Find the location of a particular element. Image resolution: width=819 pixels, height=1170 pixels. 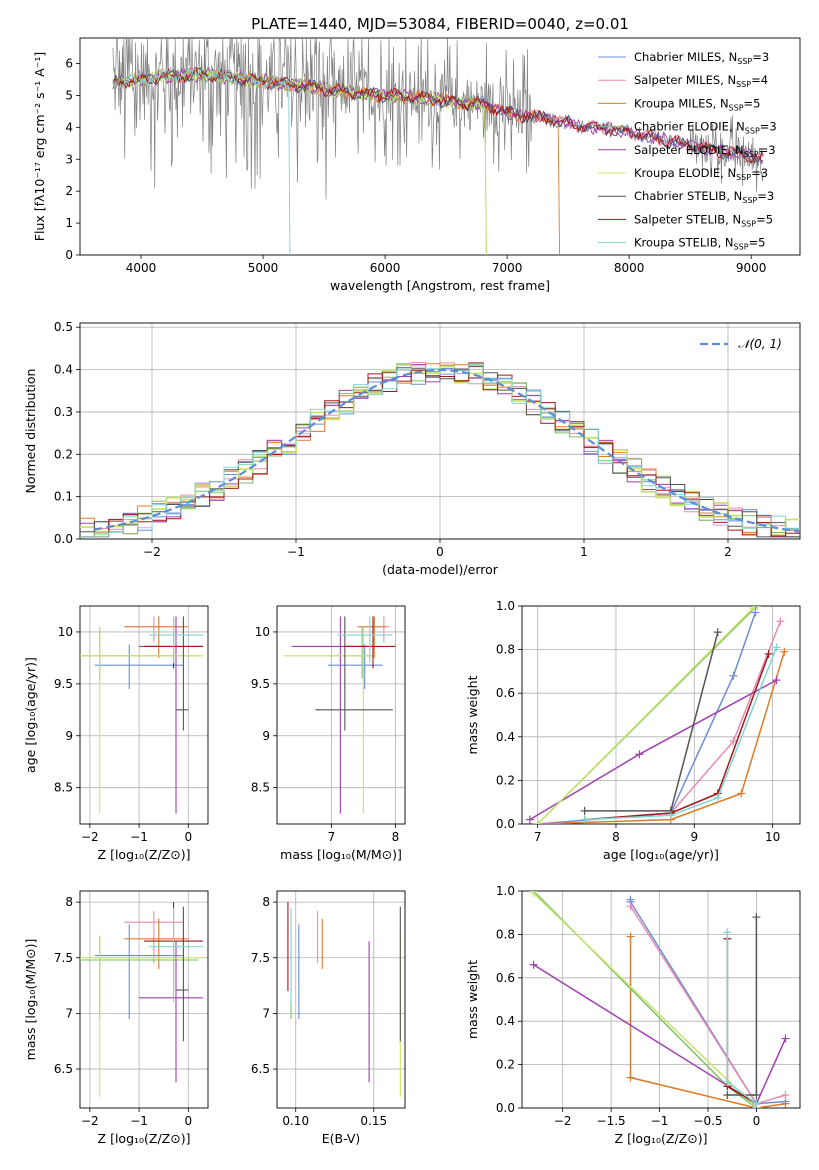

x-axis-label: E(B-V) is located at coordinates (341, 1138).